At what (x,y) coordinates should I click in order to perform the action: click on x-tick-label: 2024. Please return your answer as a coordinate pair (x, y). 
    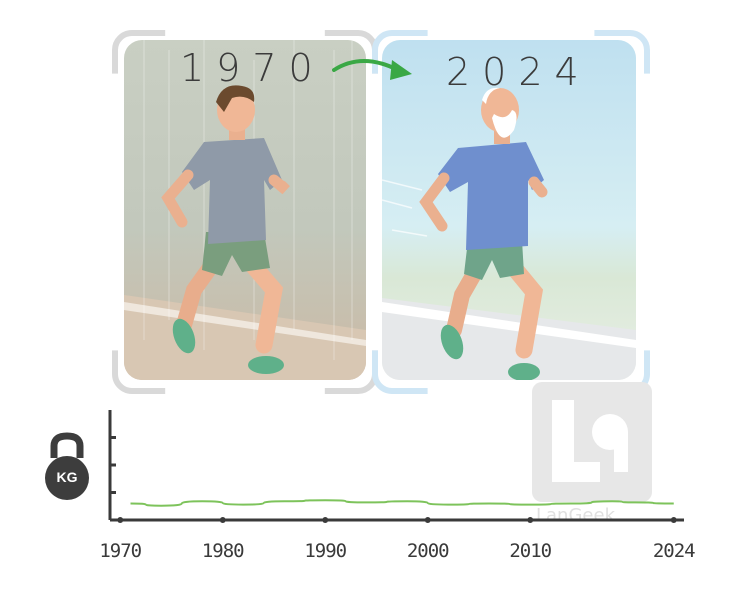
    Looking at the image, I should click on (674, 551).